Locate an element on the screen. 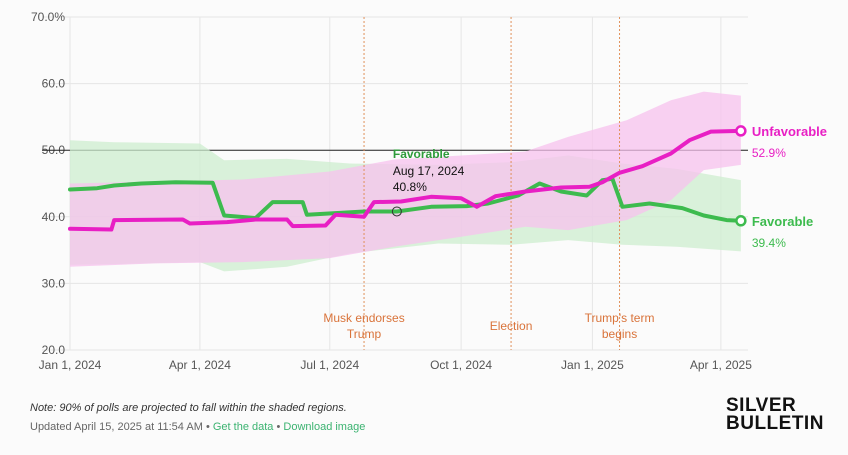 Image resolution: width=848 pixels, height=455 pixels. x-tick-label: Jan 1, 2025 is located at coordinates (592, 365).